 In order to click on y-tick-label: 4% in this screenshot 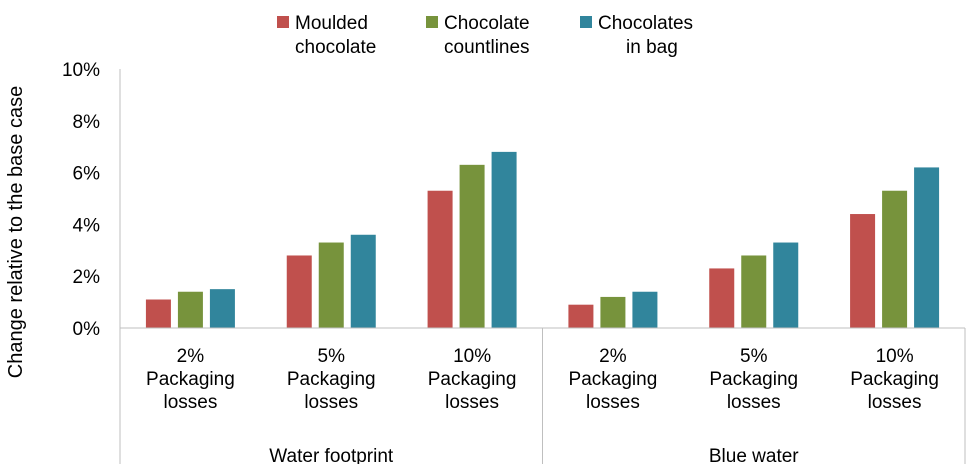, I will do `click(87, 225)`.